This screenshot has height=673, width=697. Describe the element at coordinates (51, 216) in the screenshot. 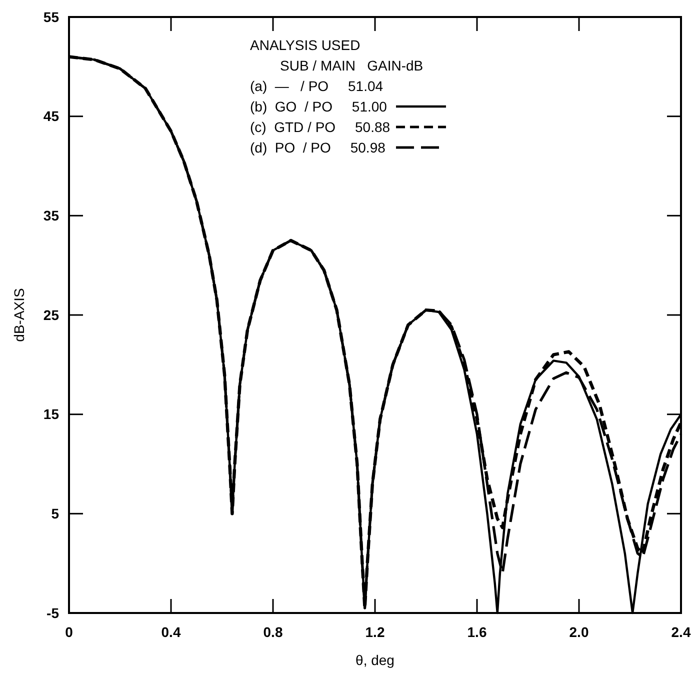

I see `y-tick-label: 35` at that location.